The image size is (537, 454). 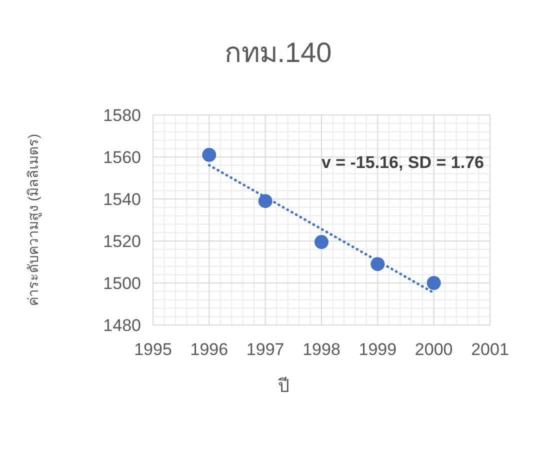 What do you see at coordinates (122, 157) in the screenshot?
I see `y-tick-label: 1560` at bounding box center [122, 157].